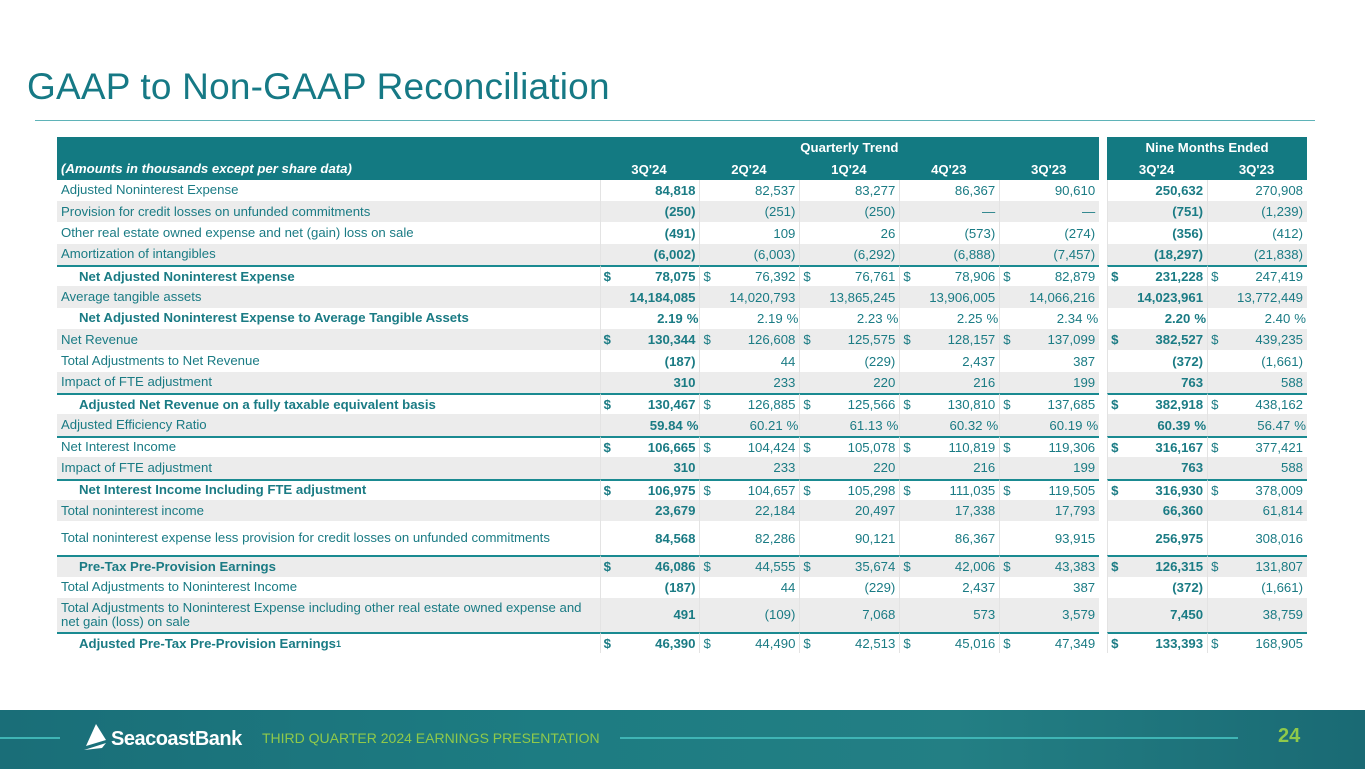 This screenshot has width=1365, height=769. What do you see at coordinates (136, 382) in the screenshot?
I see `row-label-text: Impact of FTE adjustment` at bounding box center [136, 382].